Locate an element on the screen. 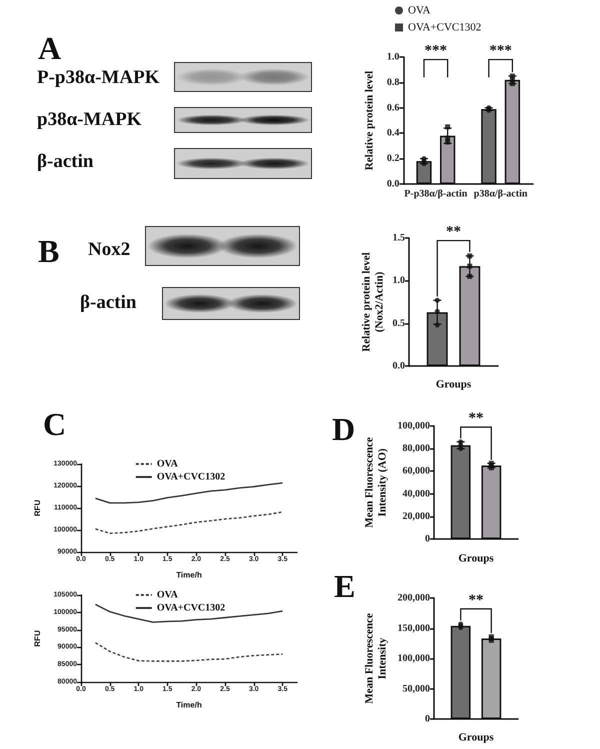 This screenshot has width=600, height=749. chart-title: C is located at coordinates (54, 424).